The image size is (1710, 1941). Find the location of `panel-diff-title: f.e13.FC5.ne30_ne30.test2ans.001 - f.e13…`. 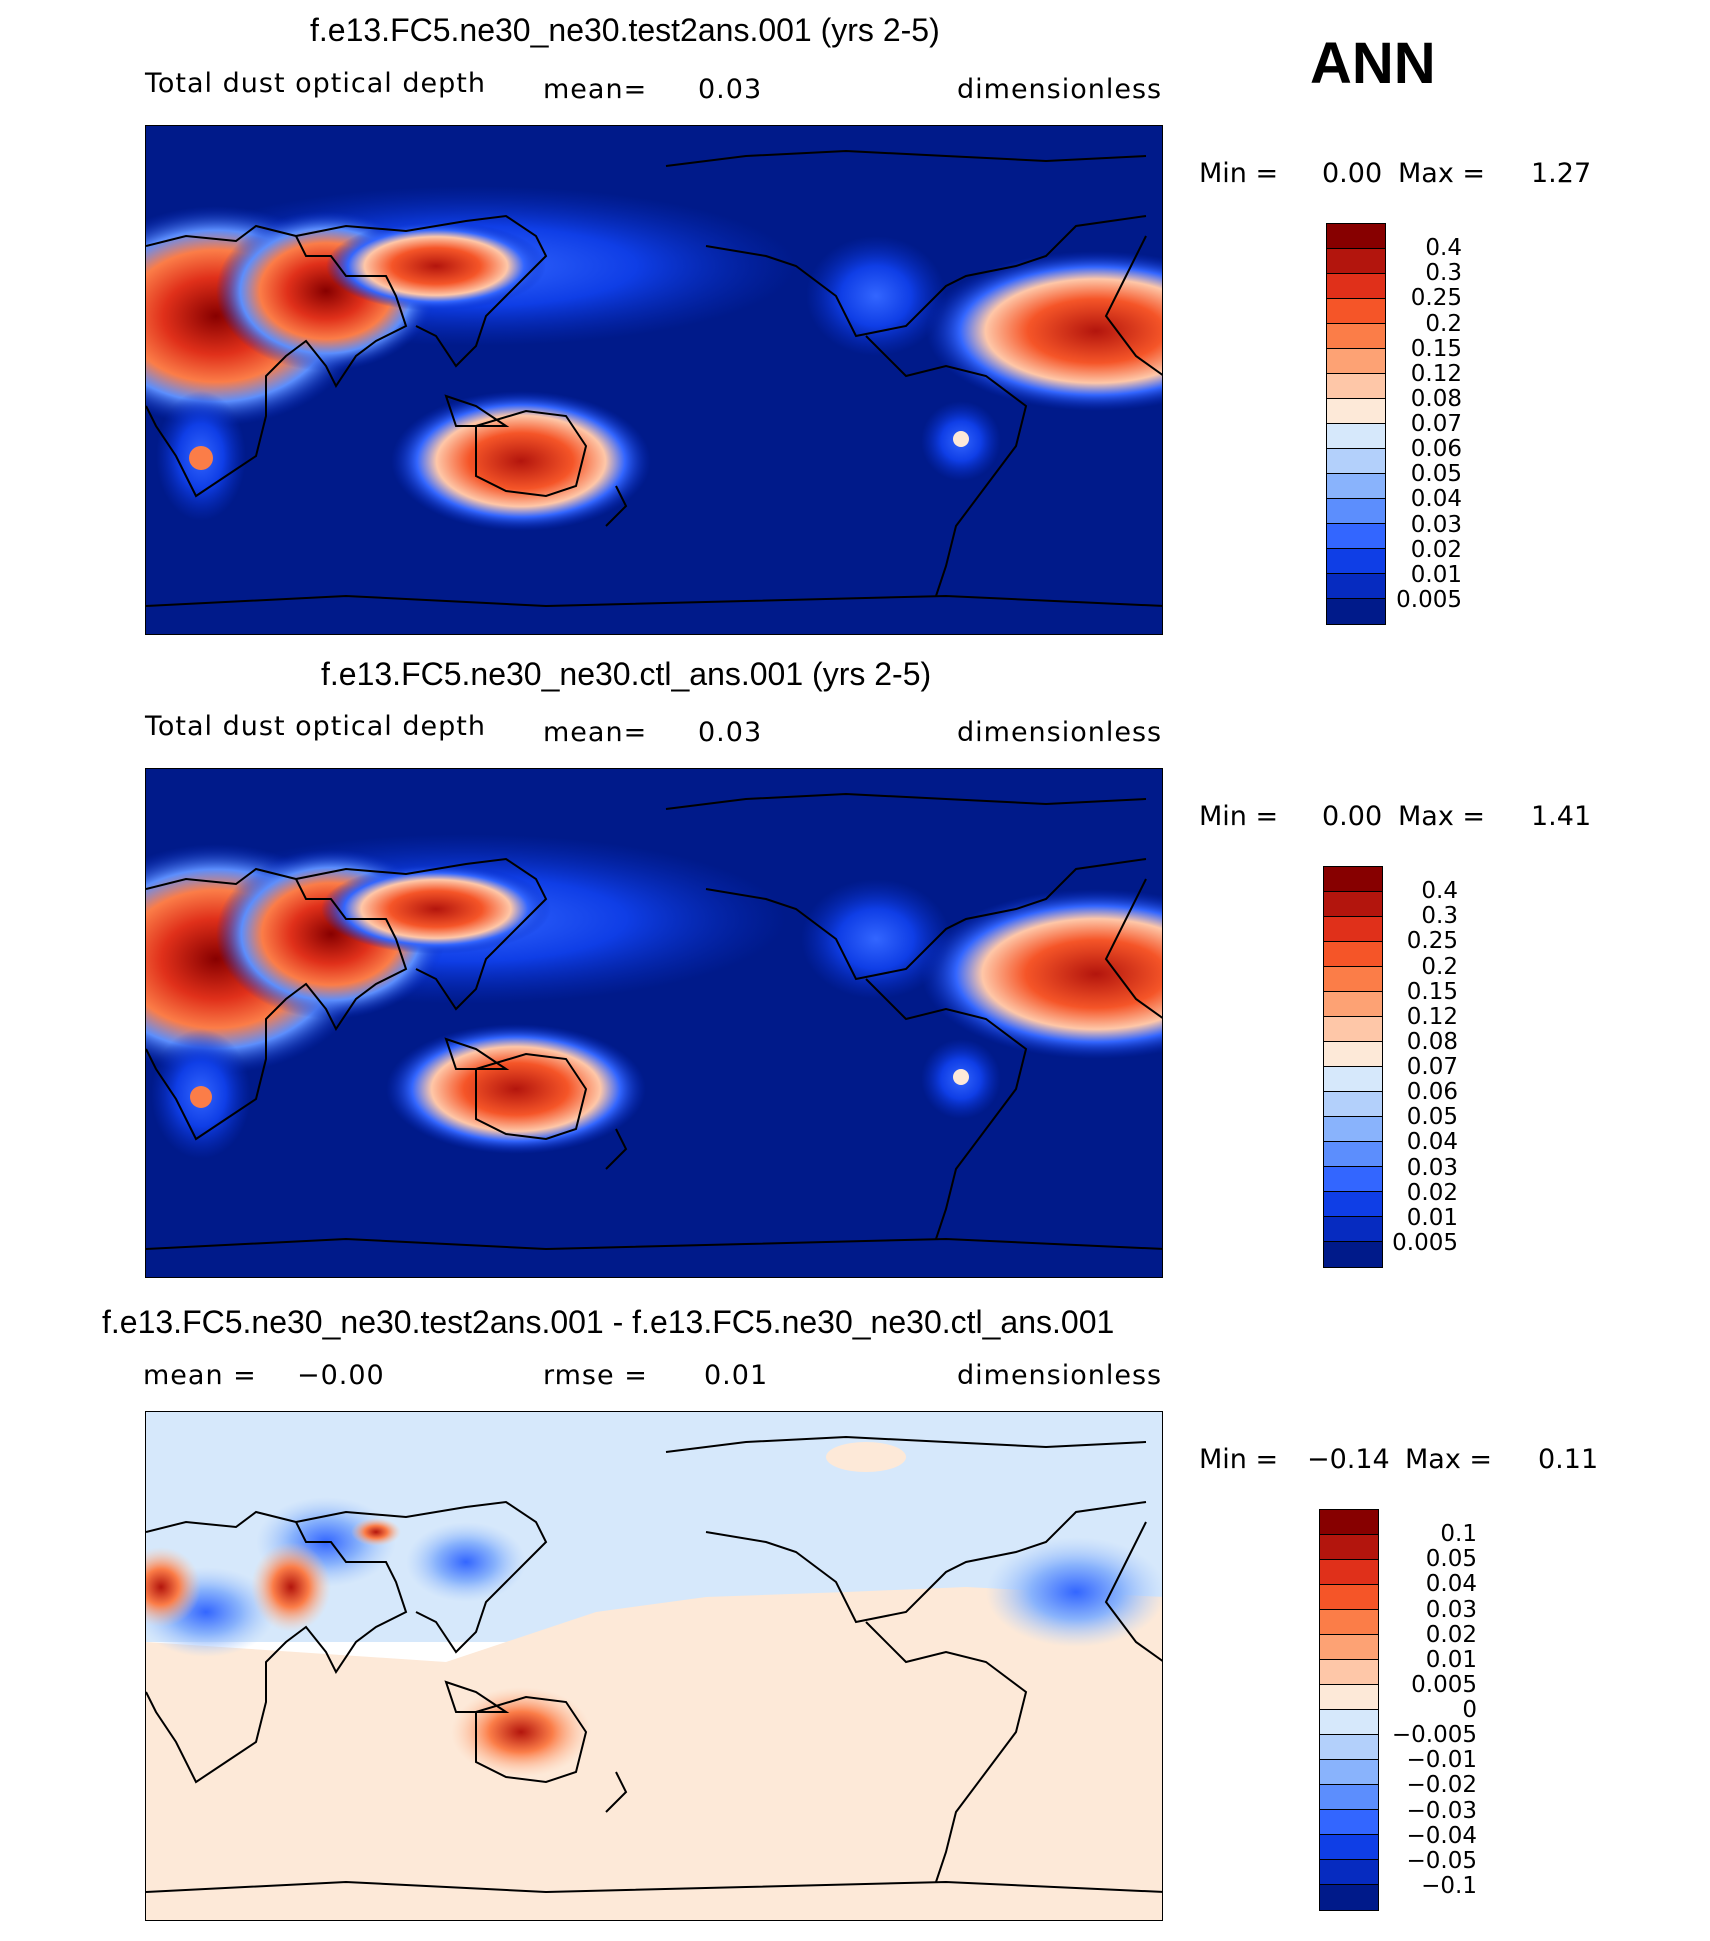

panel-diff-title: f.e13.FC5.ne30_ne30.test2ans.001 - f.e13… is located at coordinates (608, 1322).